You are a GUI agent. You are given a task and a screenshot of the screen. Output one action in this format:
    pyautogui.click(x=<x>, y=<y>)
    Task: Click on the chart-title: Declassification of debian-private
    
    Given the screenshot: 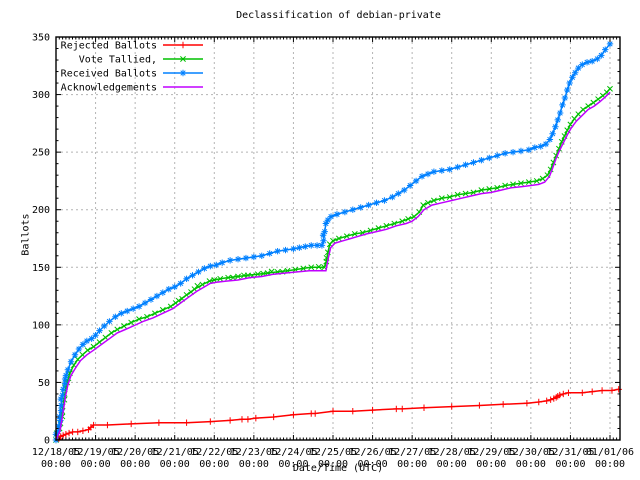 What is the action you would take?
    pyautogui.click(x=338, y=15)
    